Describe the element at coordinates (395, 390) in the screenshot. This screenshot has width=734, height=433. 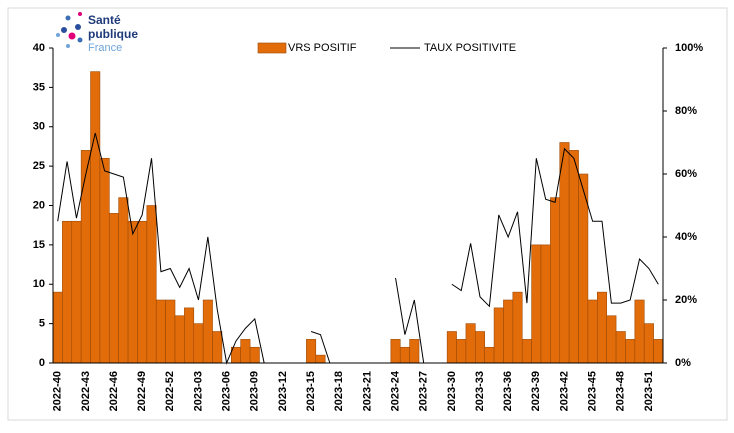
I see `x-tick-label: 2023-24` at that location.